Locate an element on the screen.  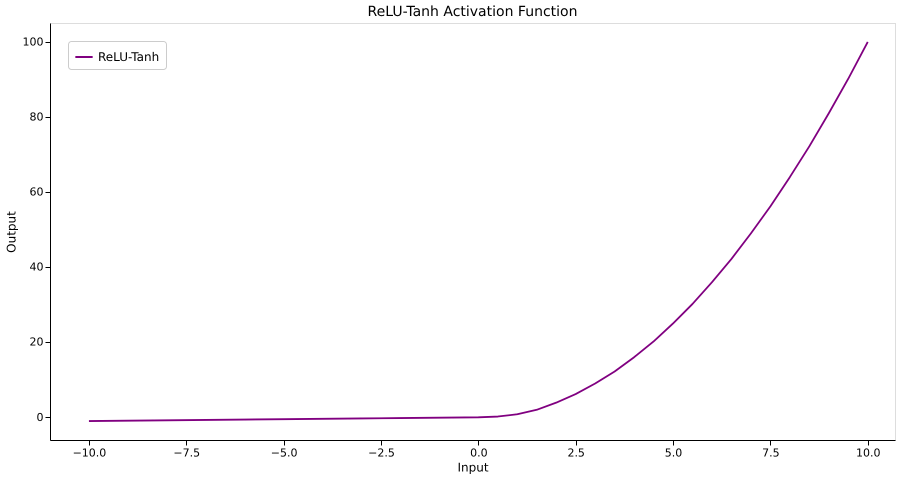
x-tick-label: −7.5 is located at coordinates (186, 453).